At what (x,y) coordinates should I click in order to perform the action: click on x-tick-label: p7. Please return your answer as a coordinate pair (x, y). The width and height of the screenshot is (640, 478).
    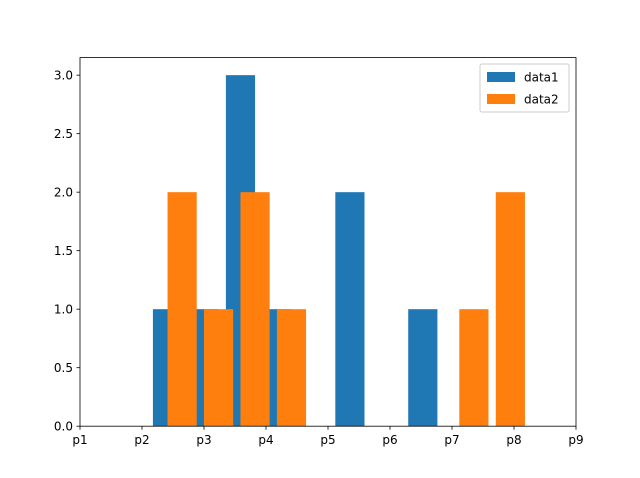
    Looking at the image, I should click on (451, 440).